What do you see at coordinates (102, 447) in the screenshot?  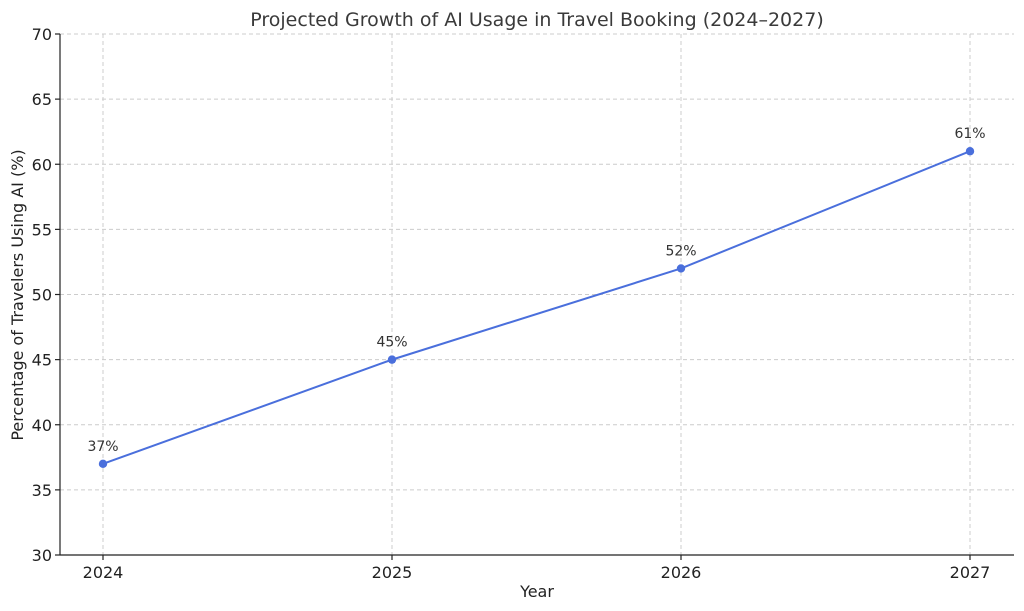 I see `data-label: 37%` at bounding box center [102, 447].